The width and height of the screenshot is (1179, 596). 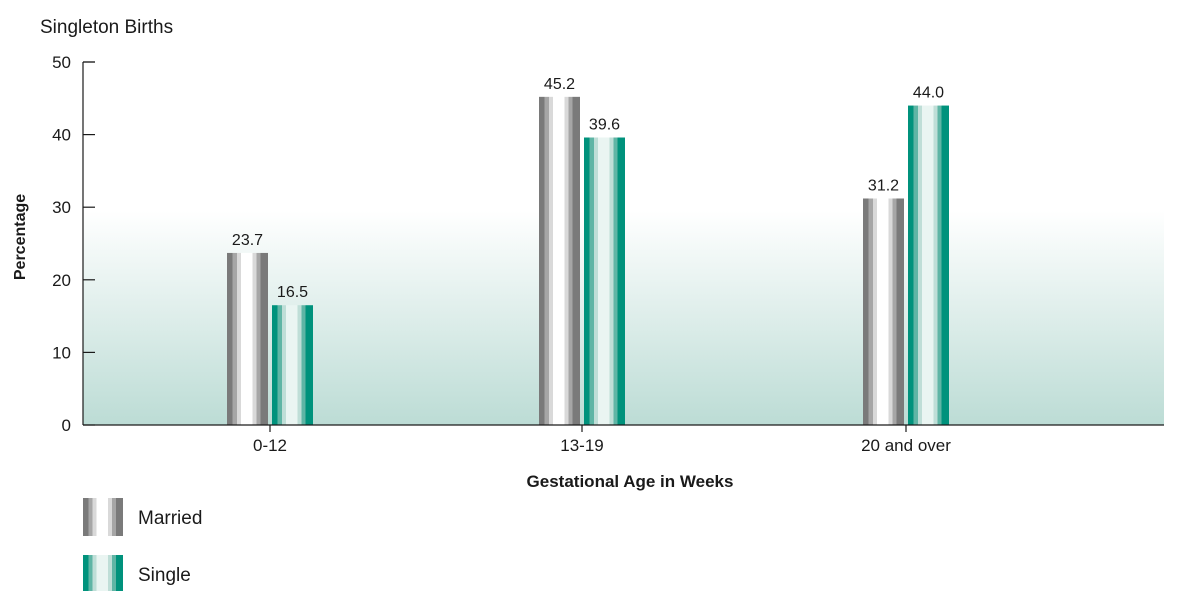 I want to click on x-tick-label-3: 20 and over, so click(x=906, y=445).